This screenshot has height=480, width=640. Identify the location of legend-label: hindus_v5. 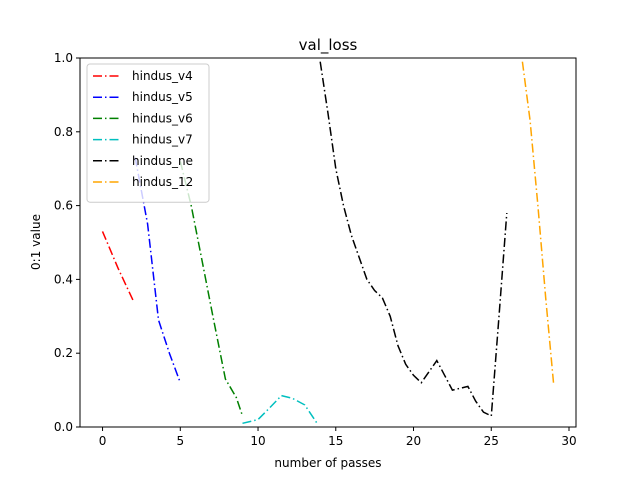
(162, 97).